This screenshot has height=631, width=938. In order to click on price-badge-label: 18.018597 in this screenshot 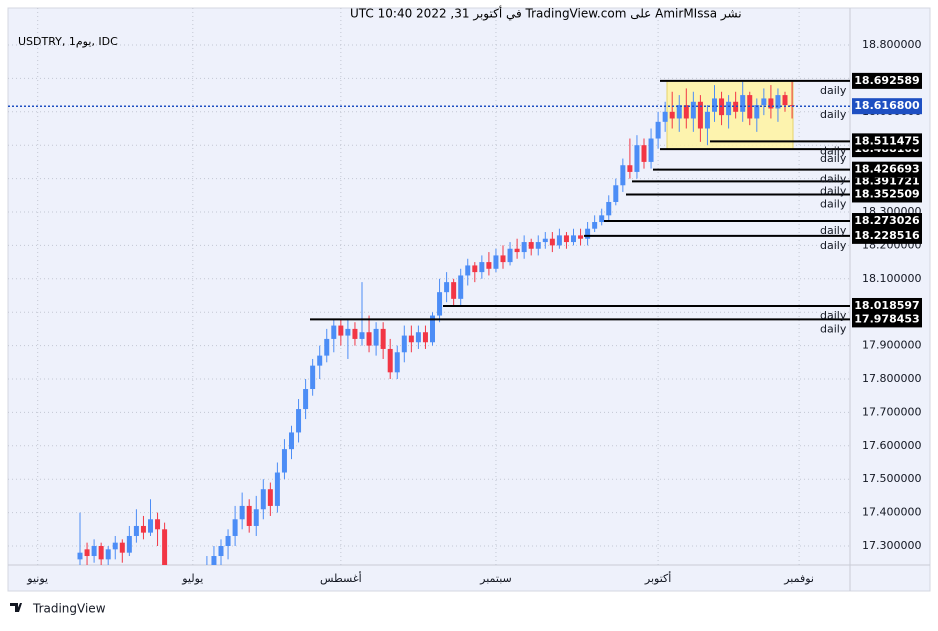, I will do `click(886, 305)`.